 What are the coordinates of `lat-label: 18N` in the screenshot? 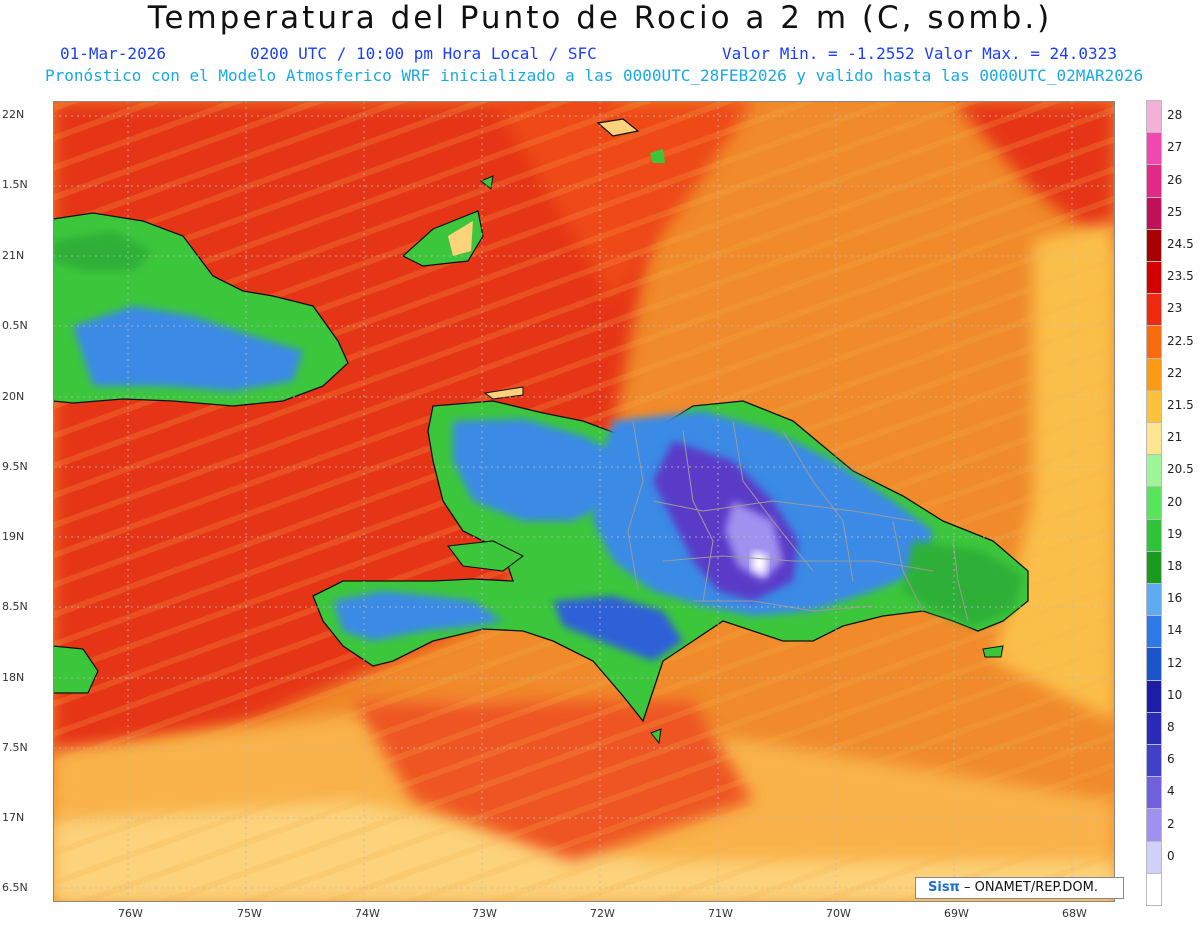 It's located at (13, 677).